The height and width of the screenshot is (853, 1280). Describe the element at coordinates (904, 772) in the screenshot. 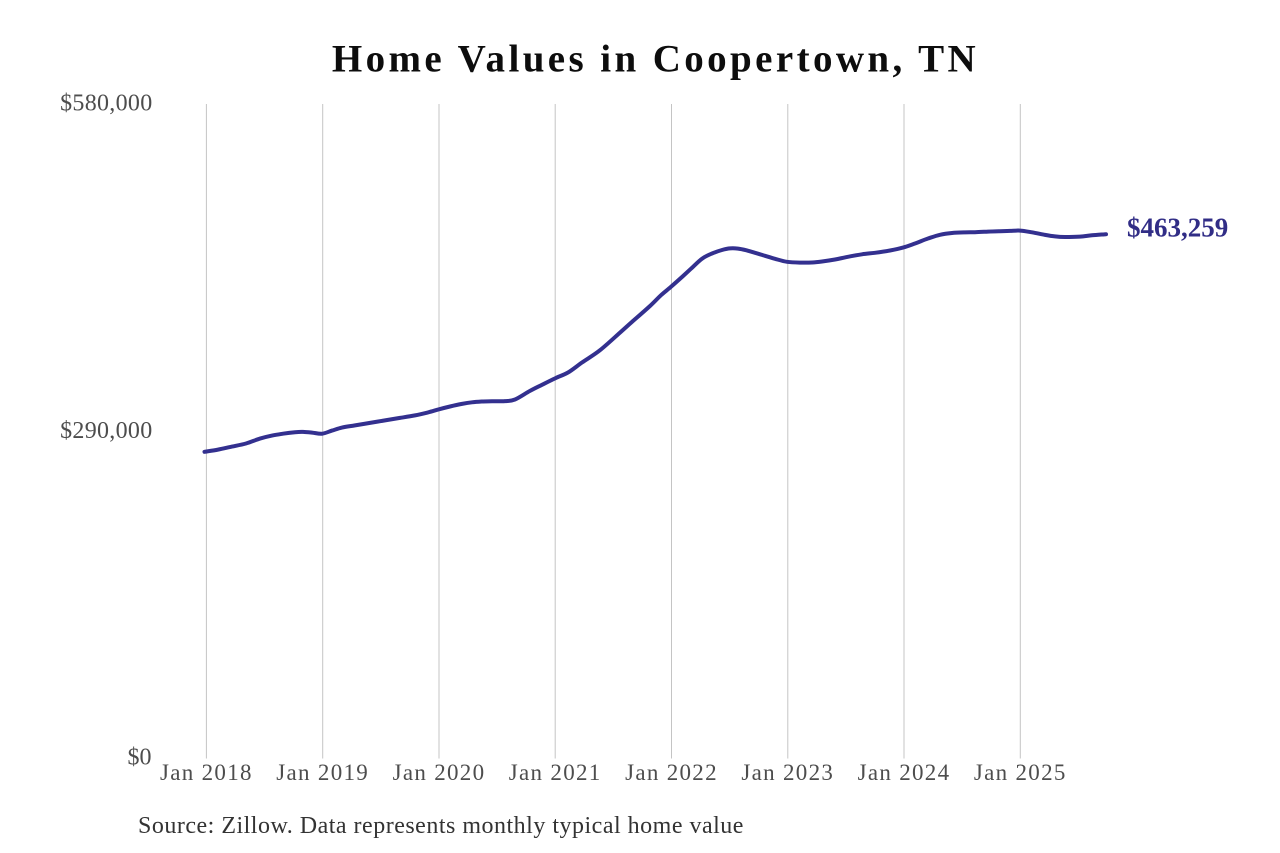

I see `svg-text: Jan 2024` at that location.